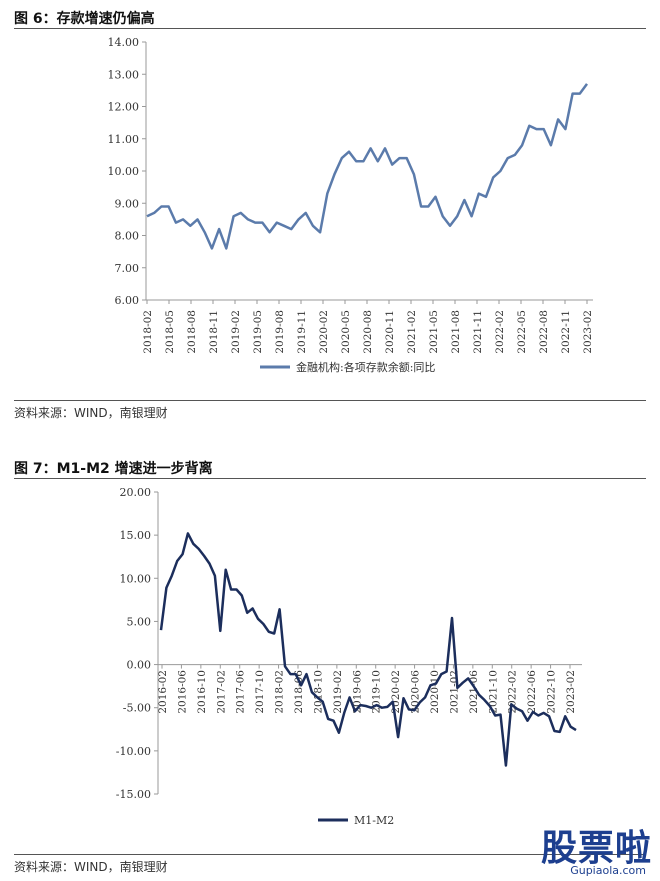 This screenshot has width=660, height=881. What do you see at coordinates (136, 578) in the screenshot?
I see `chart2-y-tick-label: 10.00` at bounding box center [136, 578].